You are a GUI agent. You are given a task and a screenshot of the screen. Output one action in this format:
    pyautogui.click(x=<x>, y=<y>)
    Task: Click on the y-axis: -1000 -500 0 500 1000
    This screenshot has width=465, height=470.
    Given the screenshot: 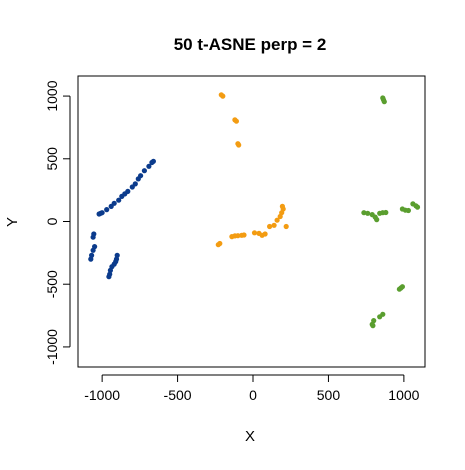 What is the action you would take?
    pyautogui.click(x=57, y=222)
    